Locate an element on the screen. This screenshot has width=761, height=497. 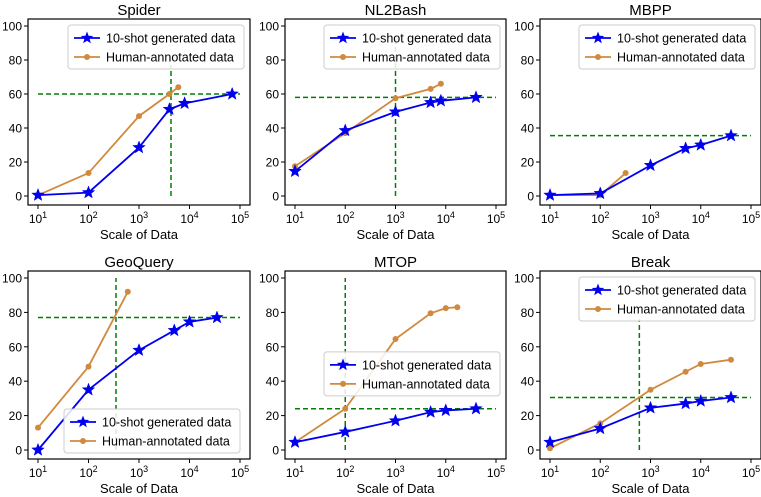
chart-title: NL2Bash is located at coordinates (396, 10).